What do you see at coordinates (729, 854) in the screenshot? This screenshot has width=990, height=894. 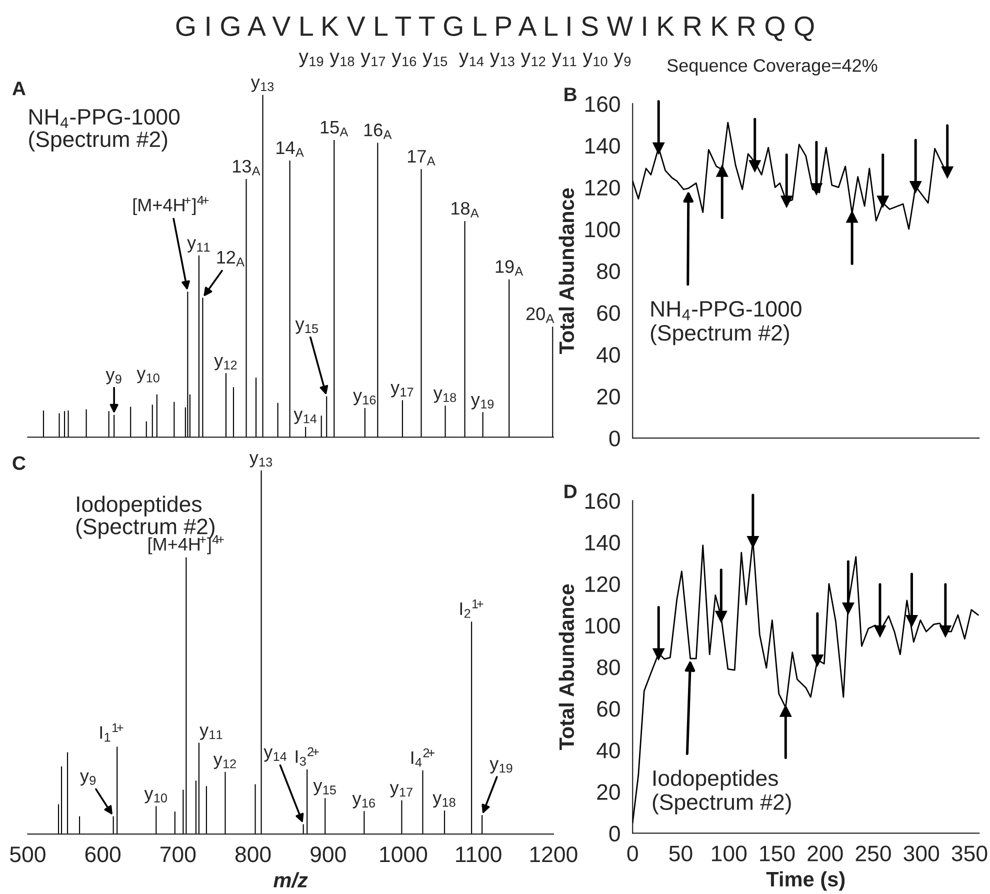 I see `x-tick-label: 100` at bounding box center [729, 854].